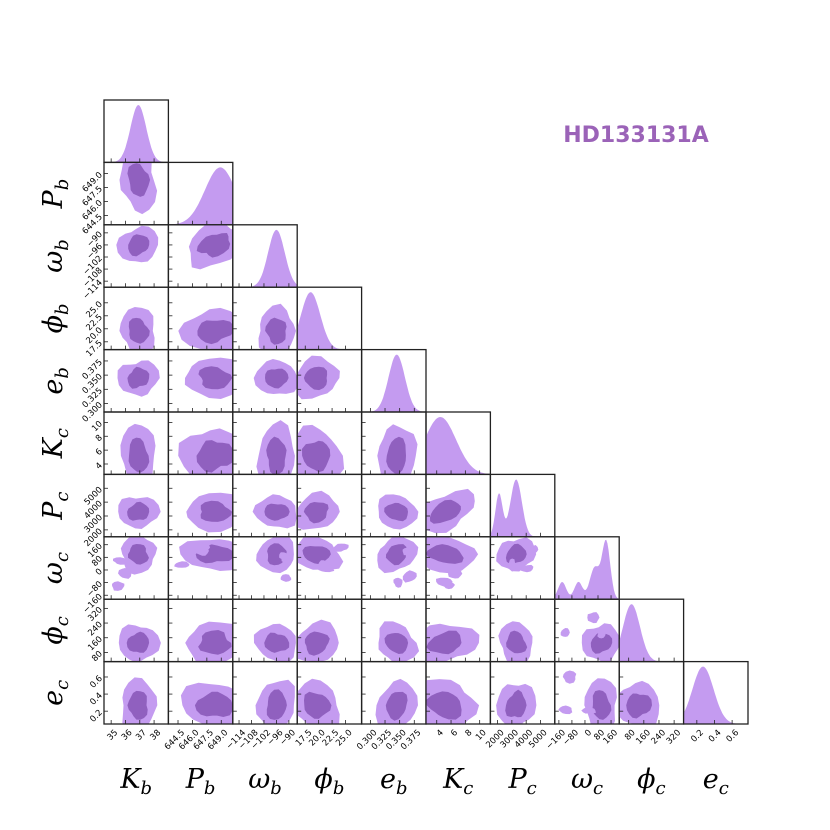 The width and height of the screenshot is (830, 830). Describe the element at coordinates (135, 781) in the screenshot. I see `xaxis-label-0: Kb` at that location.